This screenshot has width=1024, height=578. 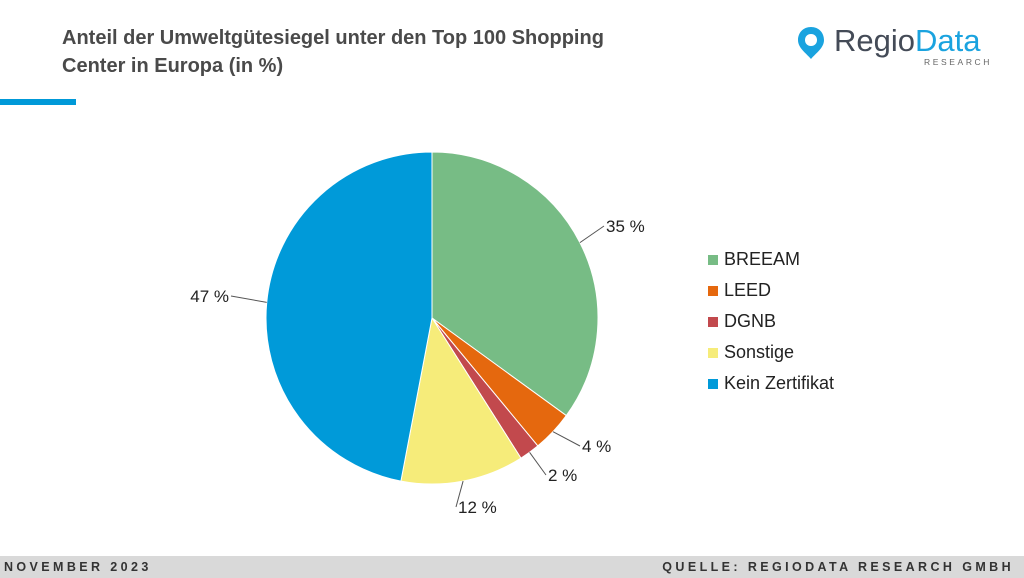 What do you see at coordinates (562, 475) in the screenshot?
I see `data-label: 2 %` at bounding box center [562, 475].